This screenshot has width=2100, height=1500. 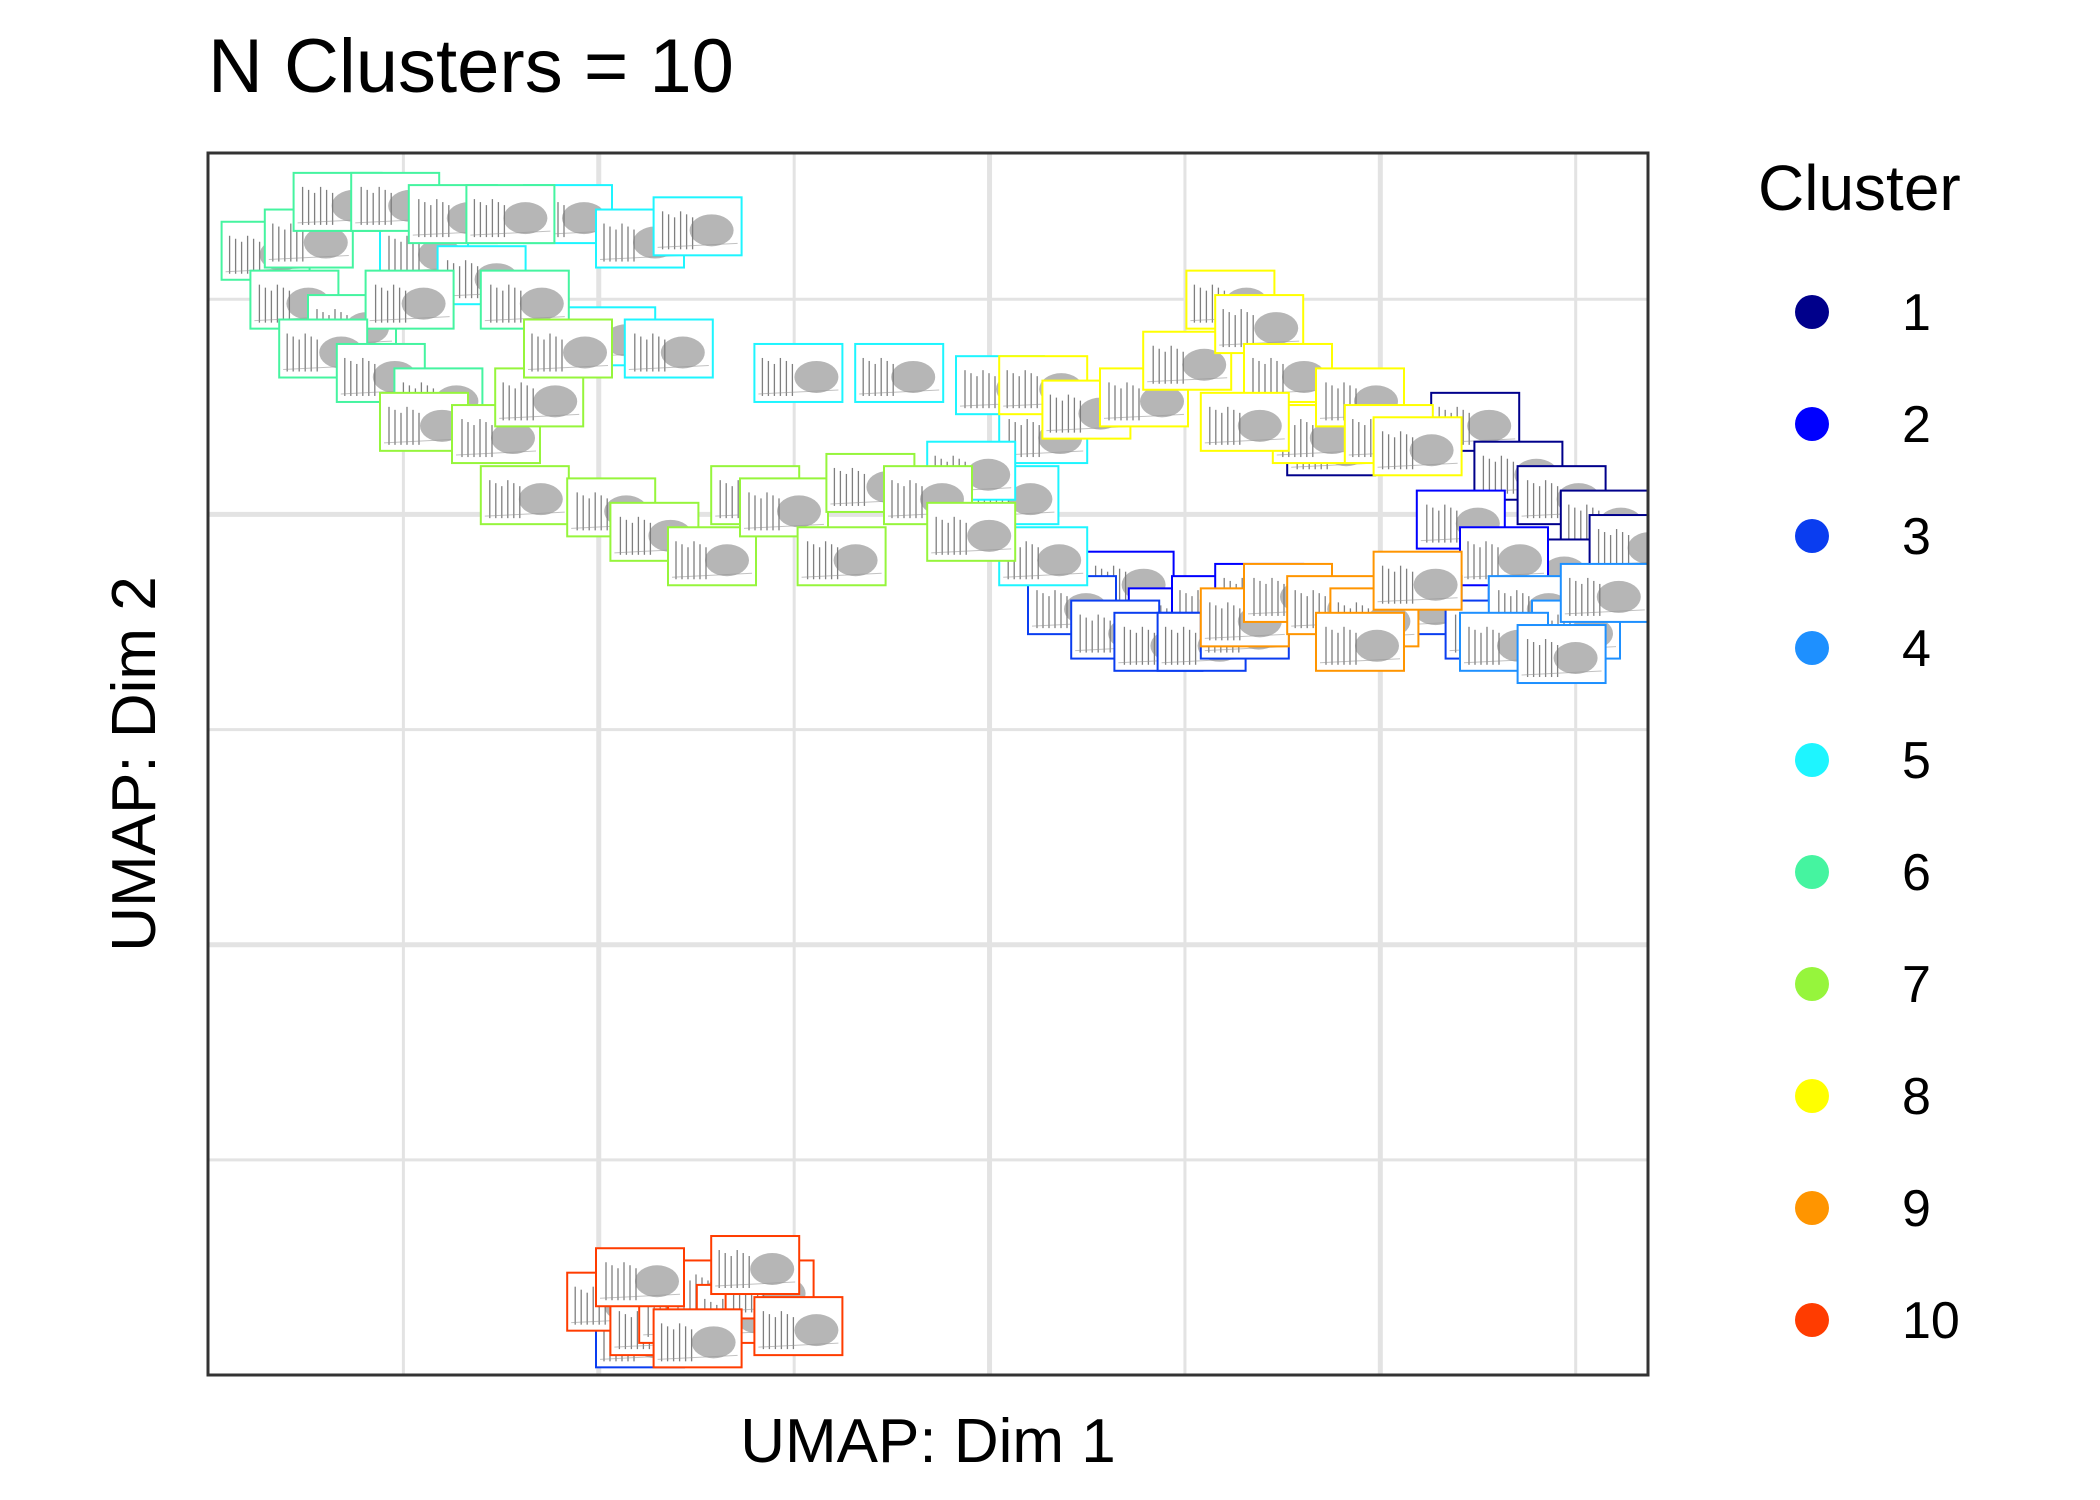 I want to click on legend-label-2: 2, so click(x=1916, y=425).